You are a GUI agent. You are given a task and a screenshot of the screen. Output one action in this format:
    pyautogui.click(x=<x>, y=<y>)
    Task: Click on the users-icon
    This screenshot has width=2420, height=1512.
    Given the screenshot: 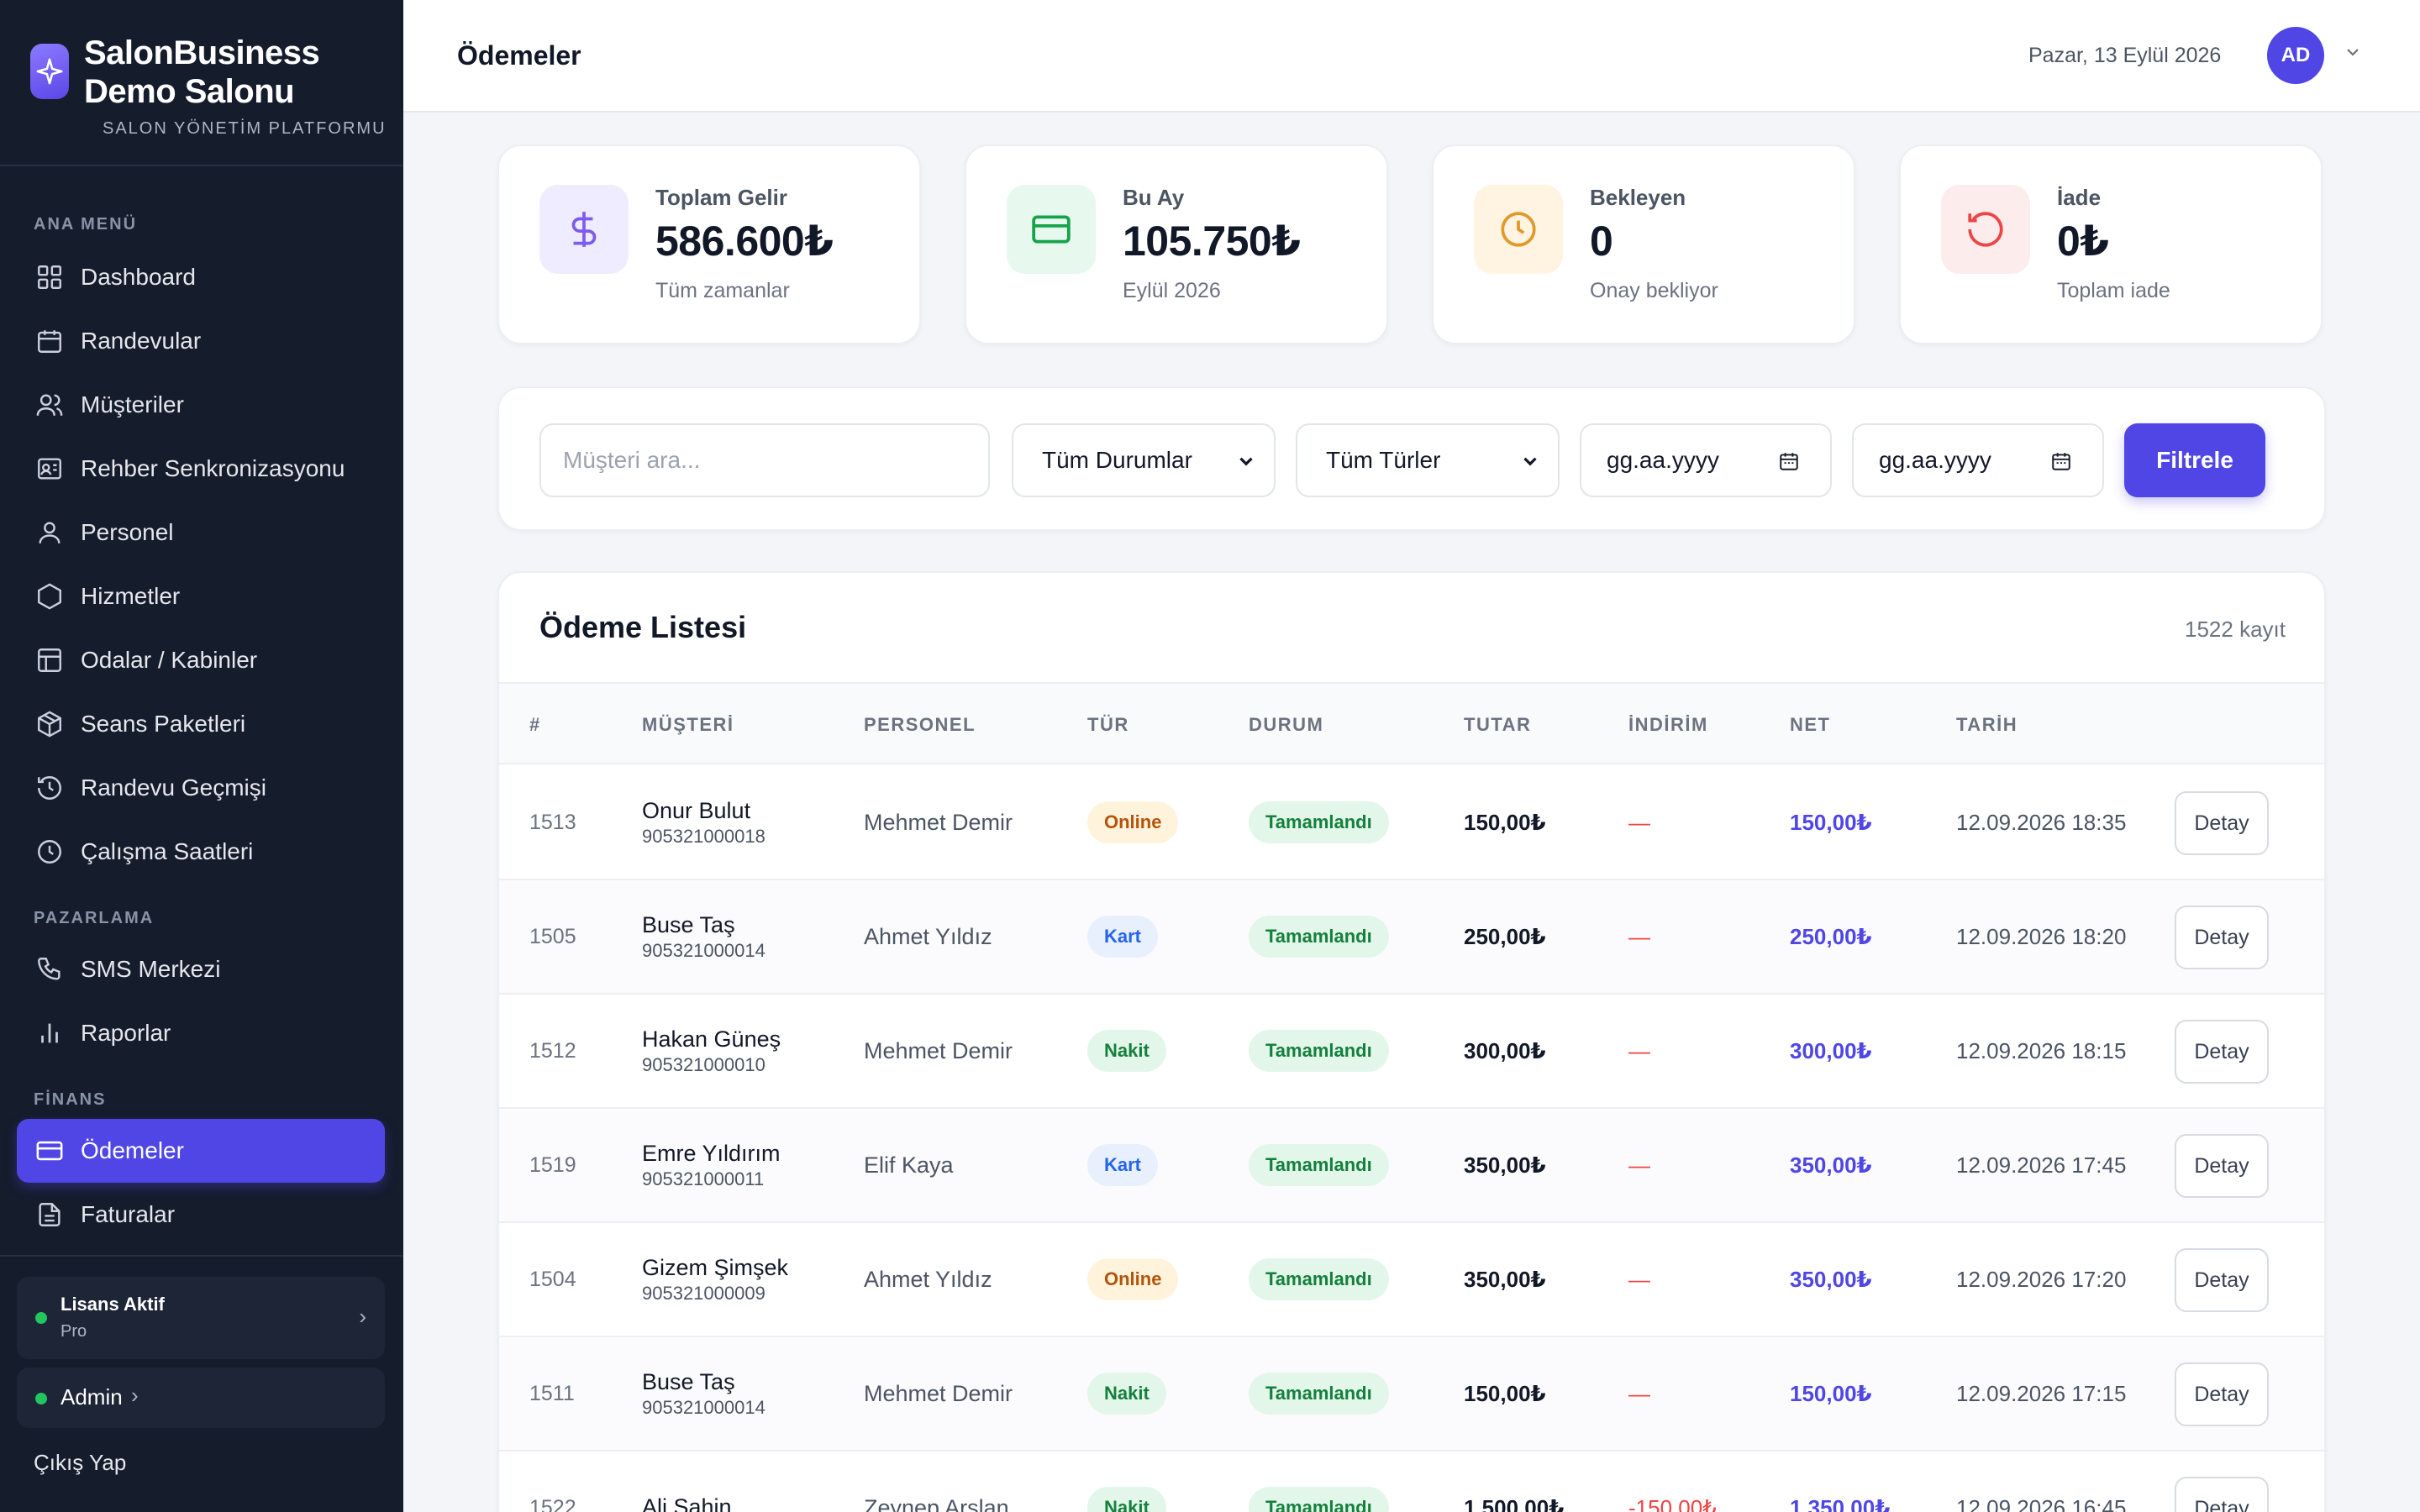 What is the action you would take?
    pyautogui.click(x=50, y=405)
    